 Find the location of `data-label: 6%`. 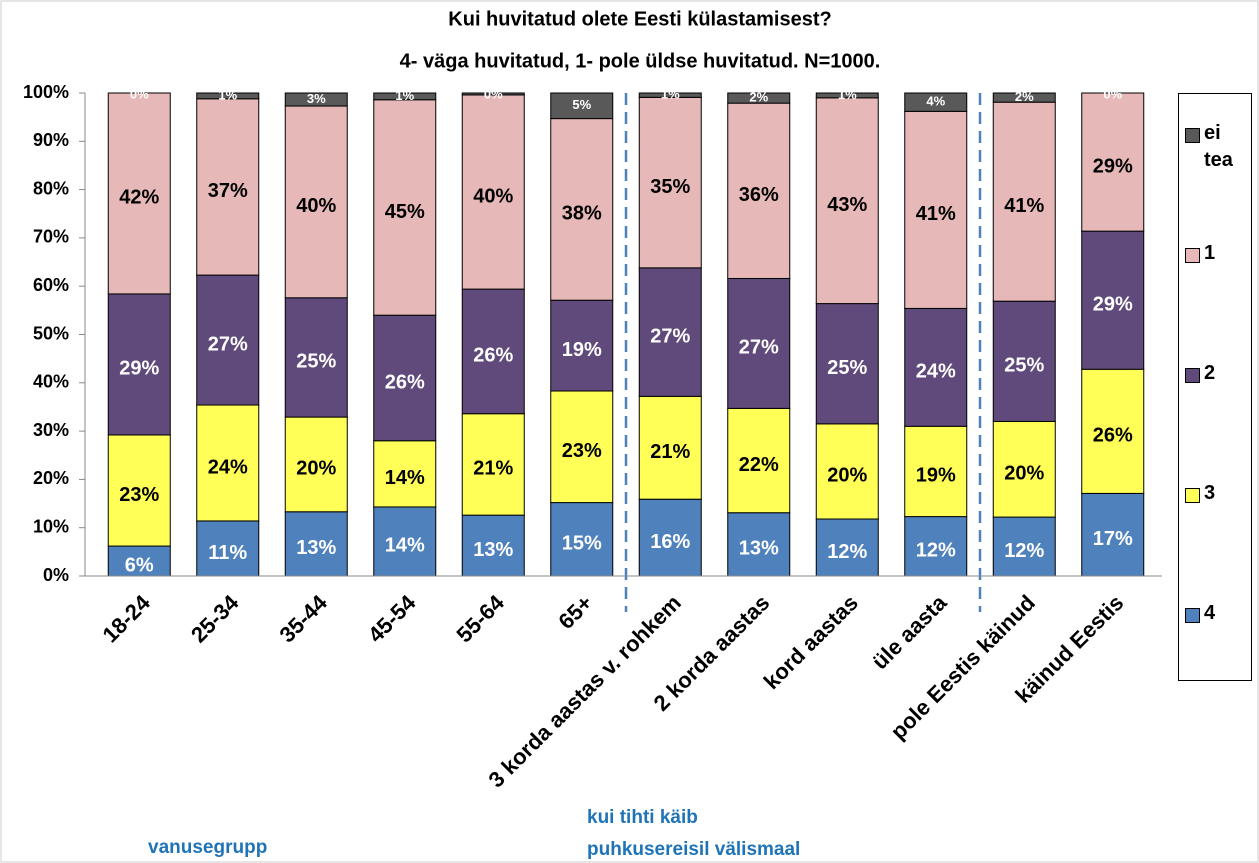

data-label: 6% is located at coordinates (139, 565).